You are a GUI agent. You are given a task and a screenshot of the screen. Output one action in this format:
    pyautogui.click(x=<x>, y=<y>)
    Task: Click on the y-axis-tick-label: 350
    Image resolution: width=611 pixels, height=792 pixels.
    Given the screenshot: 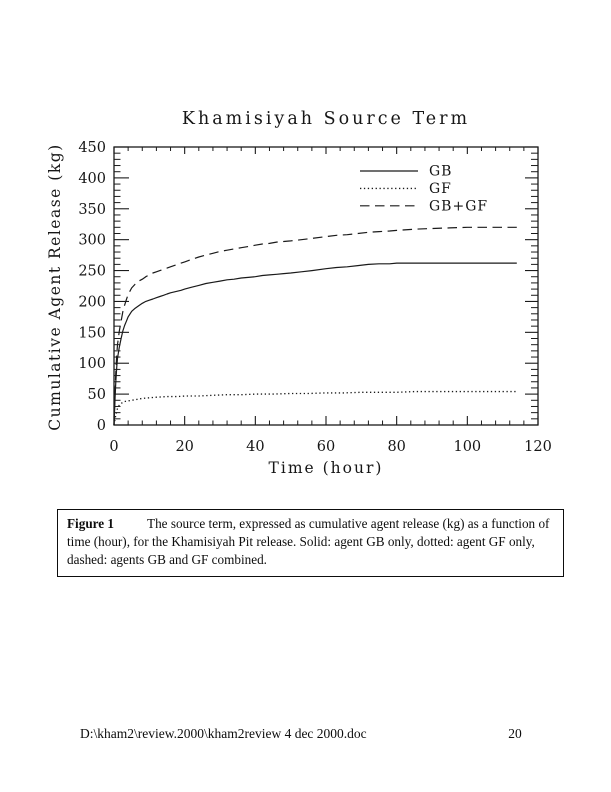 What is the action you would take?
    pyautogui.click(x=92, y=210)
    